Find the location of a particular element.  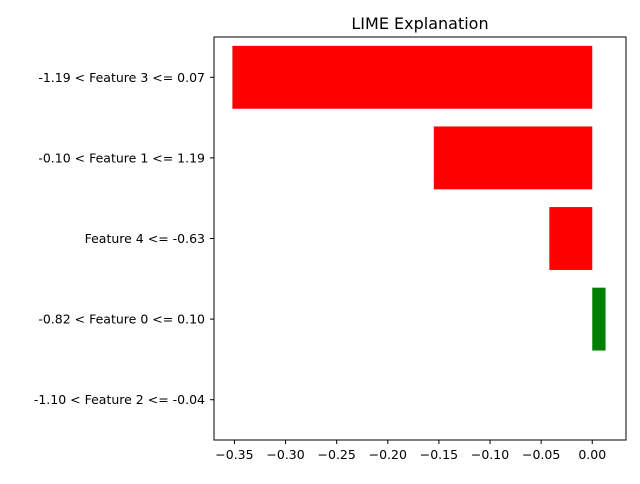

chart-title: LIME Explanation is located at coordinates (419, 23).